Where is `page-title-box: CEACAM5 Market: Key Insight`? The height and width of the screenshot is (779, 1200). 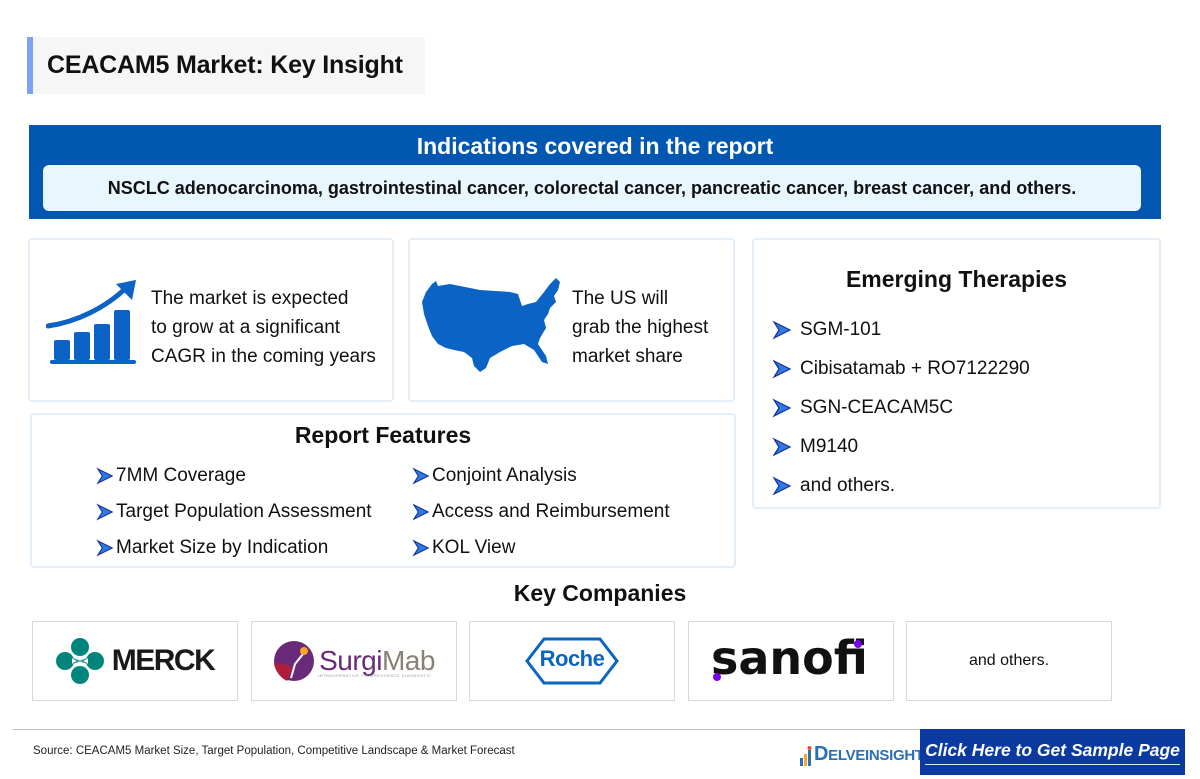
page-title-box: CEACAM5 Market: Key Insight is located at coordinates (226, 65).